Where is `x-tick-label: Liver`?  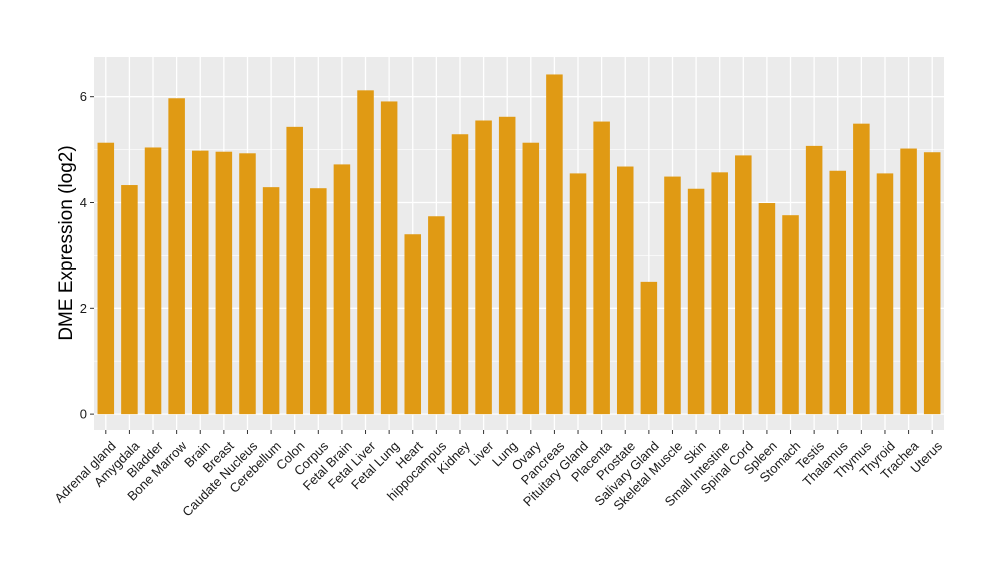 x-tick-label: Liver is located at coordinates (481, 453).